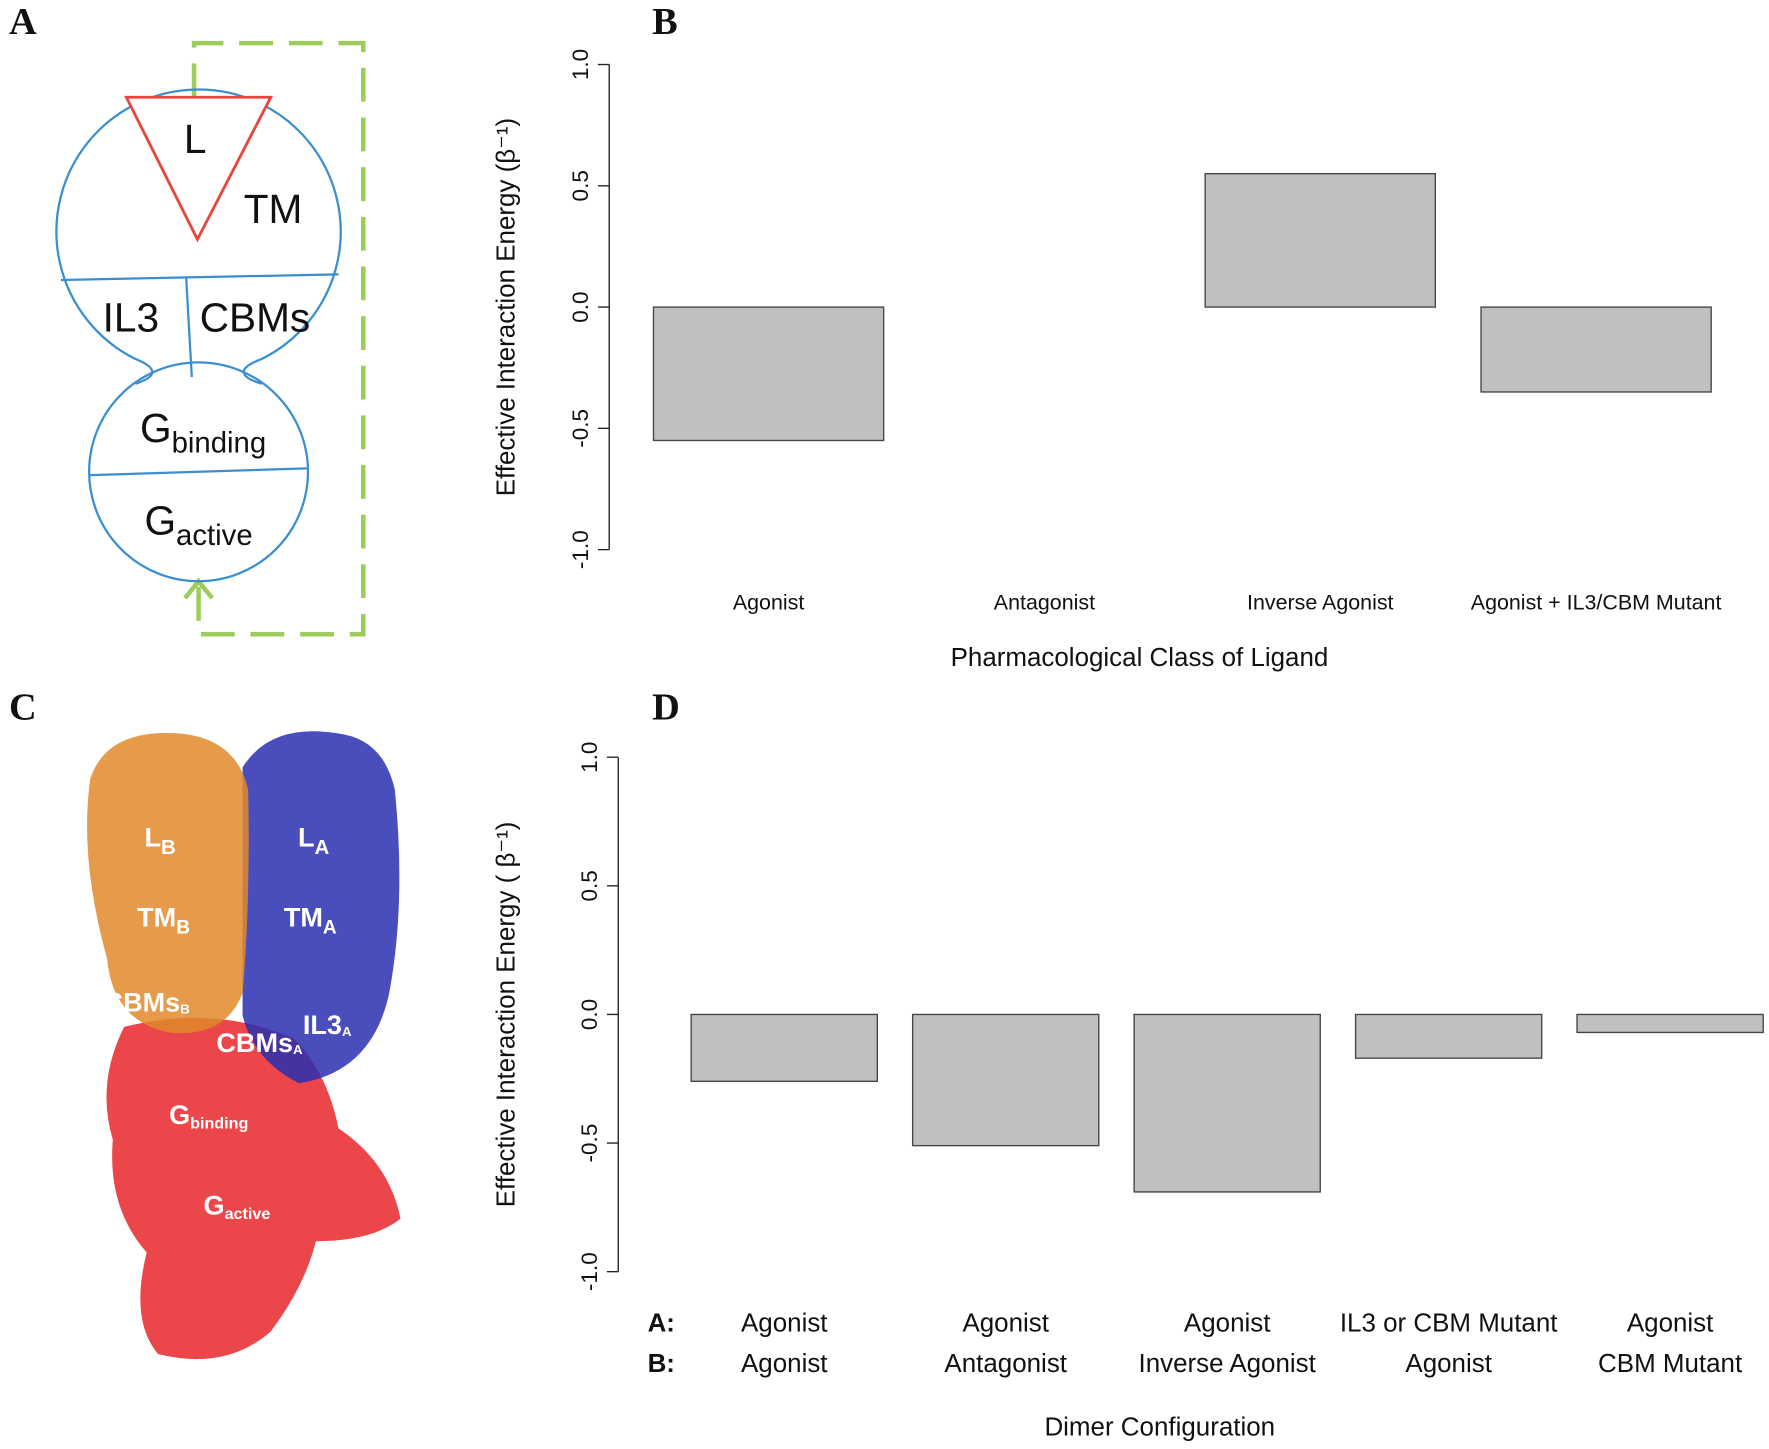  What do you see at coordinates (1159, 1427) in the screenshot?
I see `x-axis-label: Dimer Configuration` at bounding box center [1159, 1427].